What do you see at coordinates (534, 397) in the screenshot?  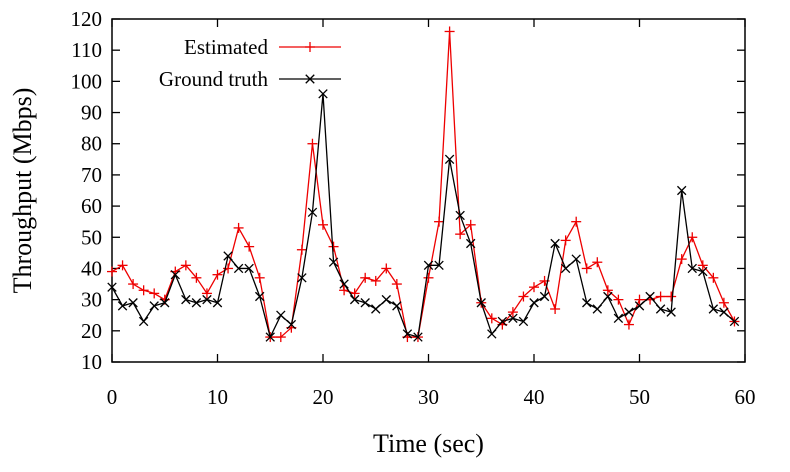 I see `x-tick-label: 40` at bounding box center [534, 397].